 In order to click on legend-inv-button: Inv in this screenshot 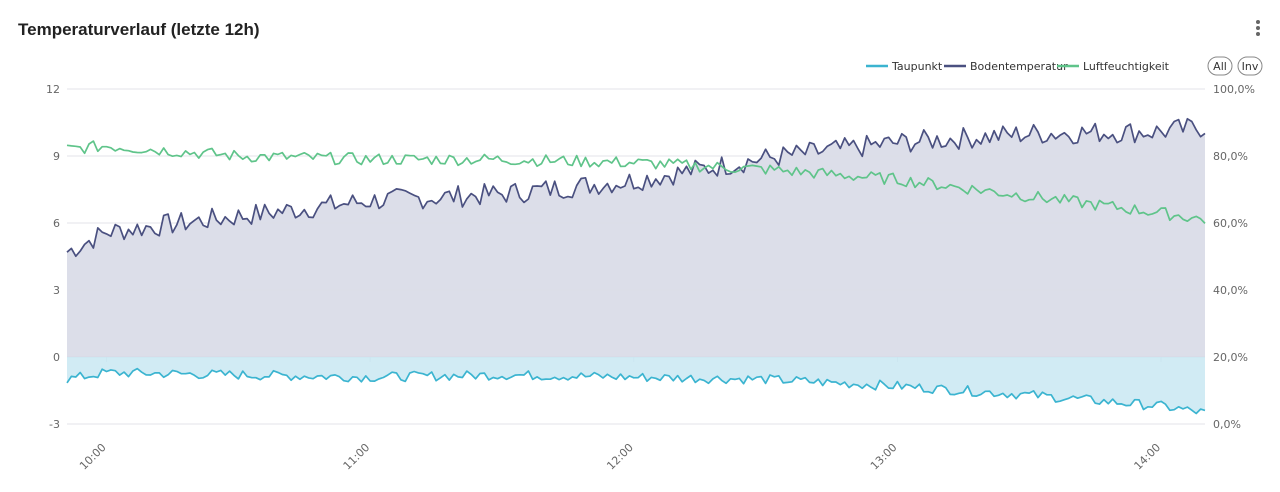, I will do `click(1250, 66)`.